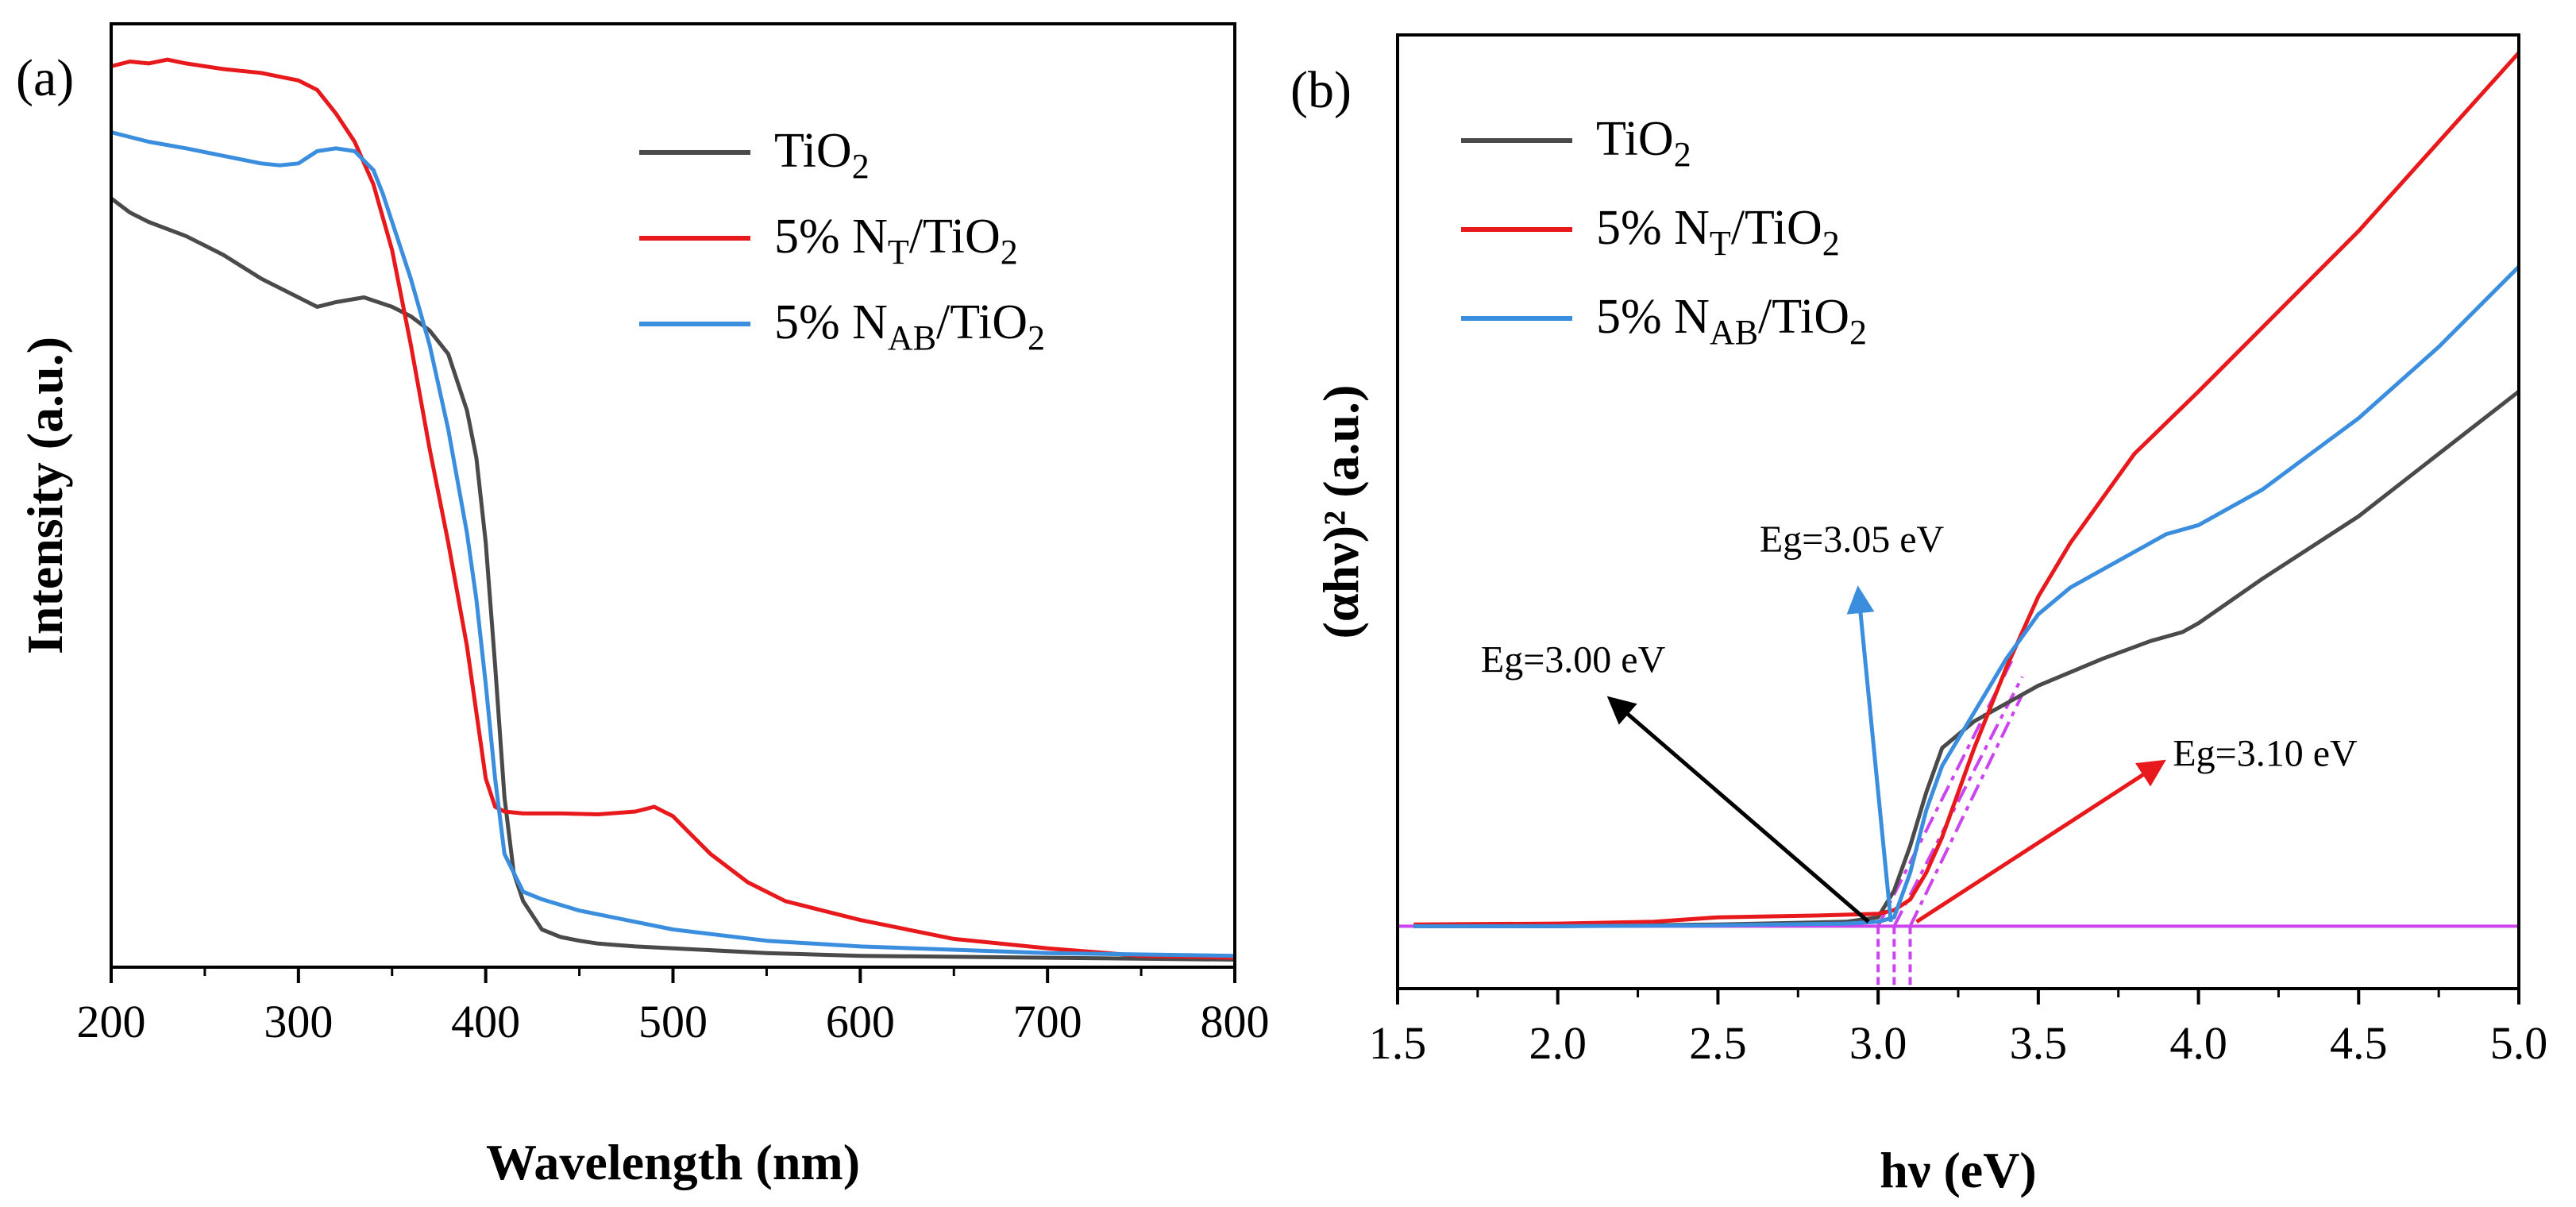 The width and height of the screenshot is (2576, 1207). Describe the element at coordinates (2198, 1043) in the screenshot. I see `x-tick-label: 4.0` at that location.